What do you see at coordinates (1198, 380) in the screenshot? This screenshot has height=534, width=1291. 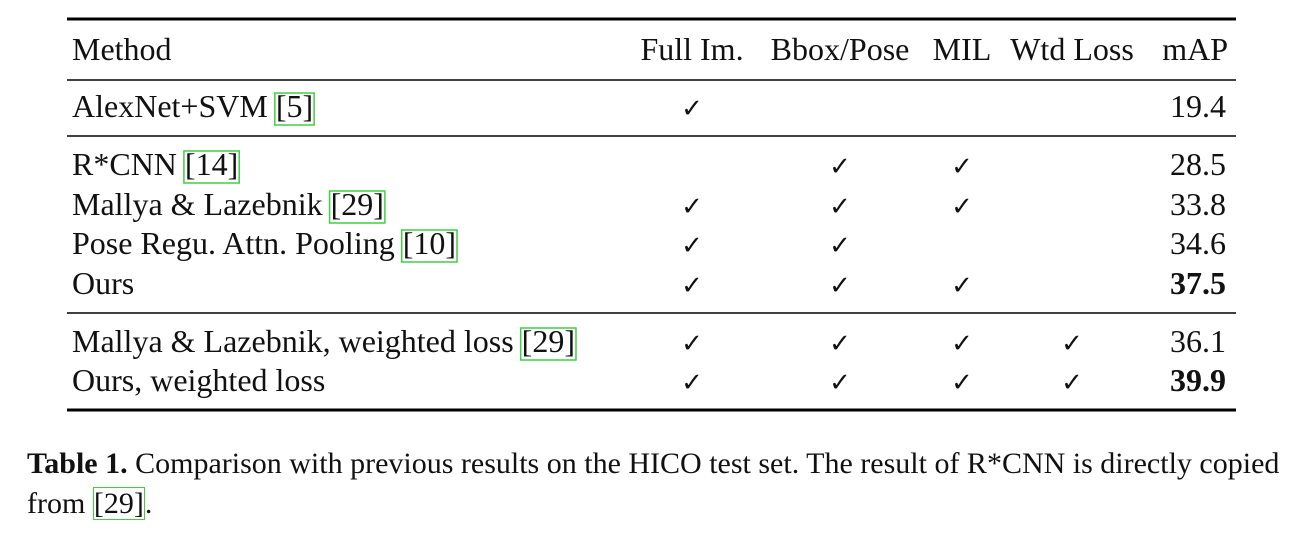 I see `map-value: 39.9` at bounding box center [1198, 380].